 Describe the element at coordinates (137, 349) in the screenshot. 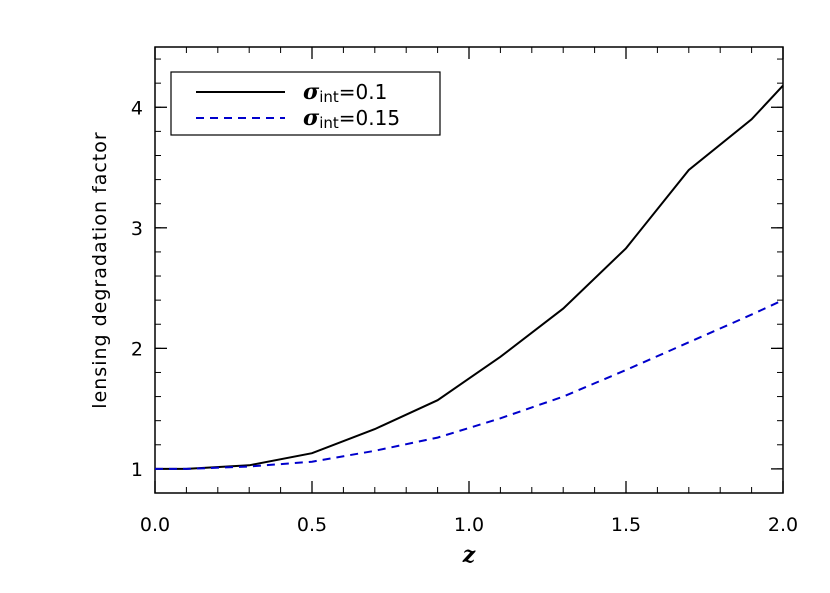

I see `y-tick-label: 2` at that location.